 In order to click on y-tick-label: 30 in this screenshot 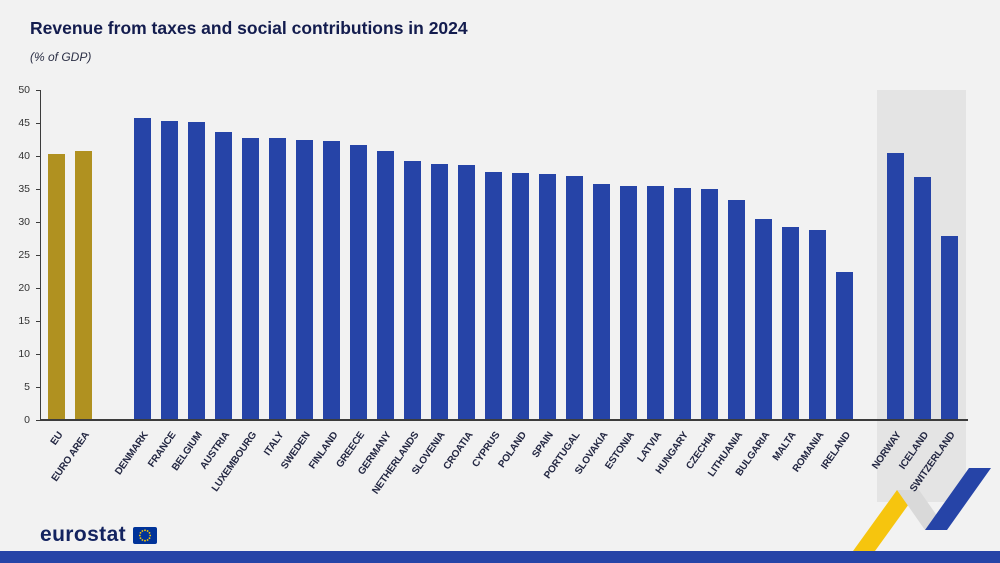, I will do `click(24, 222)`.